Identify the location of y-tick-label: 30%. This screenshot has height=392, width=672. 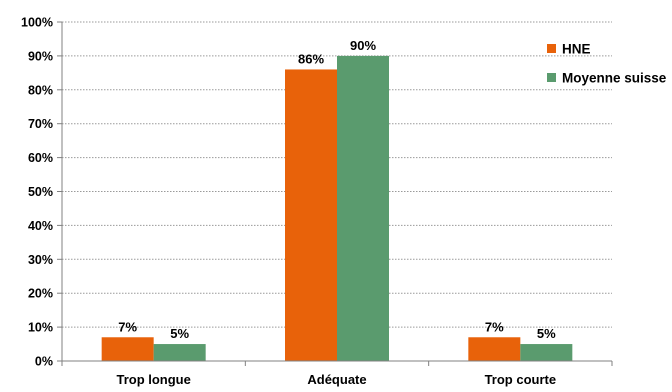
(40, 260).